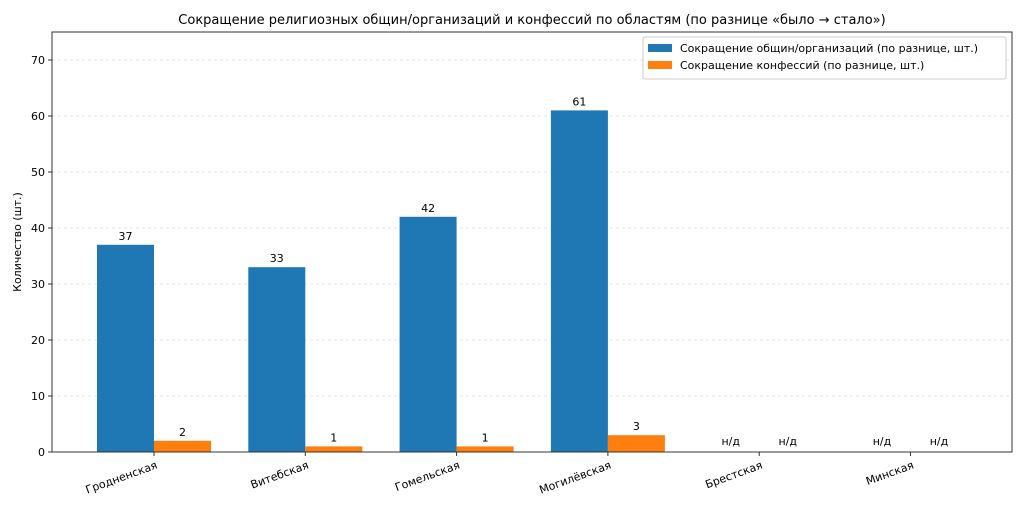 This screenshot has height=516, width=1024. Describe the element at coordinates (38, 116) in the screenshot. I see `y-tick-label: 60` at that location.